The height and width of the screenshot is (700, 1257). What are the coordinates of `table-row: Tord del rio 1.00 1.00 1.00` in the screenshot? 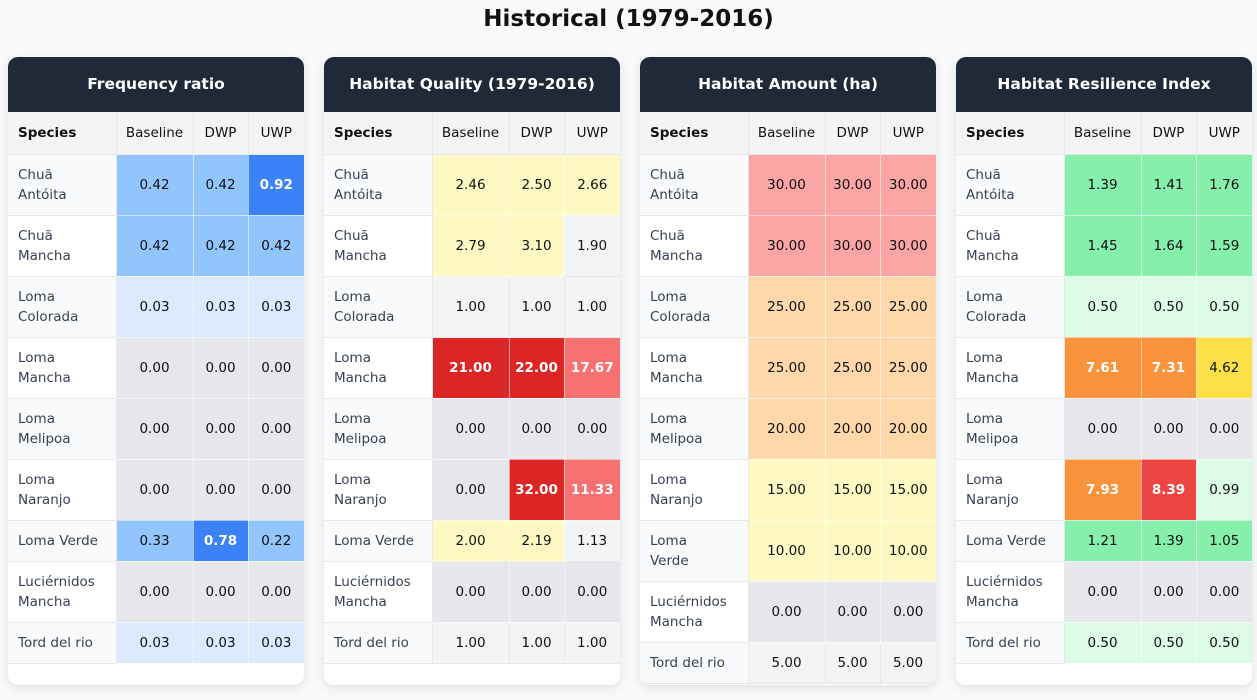 It's located at (472, 643).